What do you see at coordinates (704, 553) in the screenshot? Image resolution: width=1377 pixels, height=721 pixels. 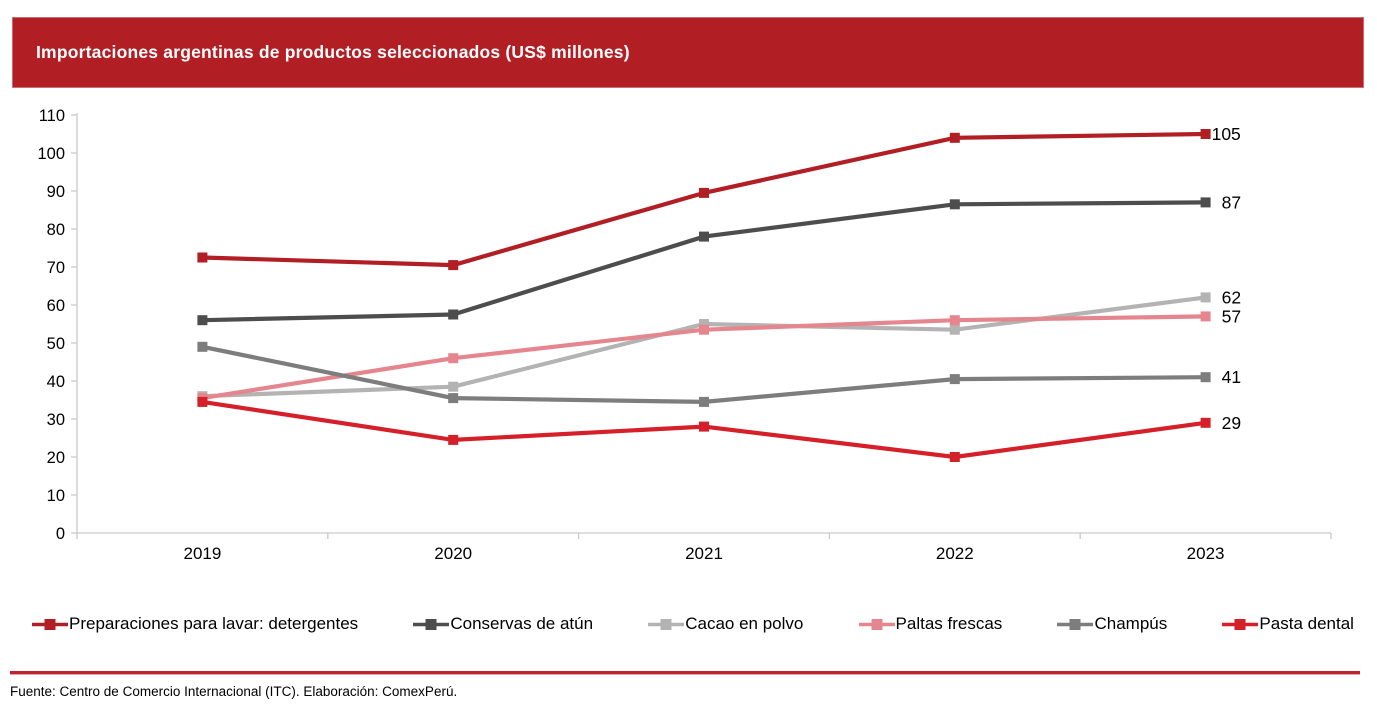 I see `x-tick-label: 2021` at bounding box center [704, 553].